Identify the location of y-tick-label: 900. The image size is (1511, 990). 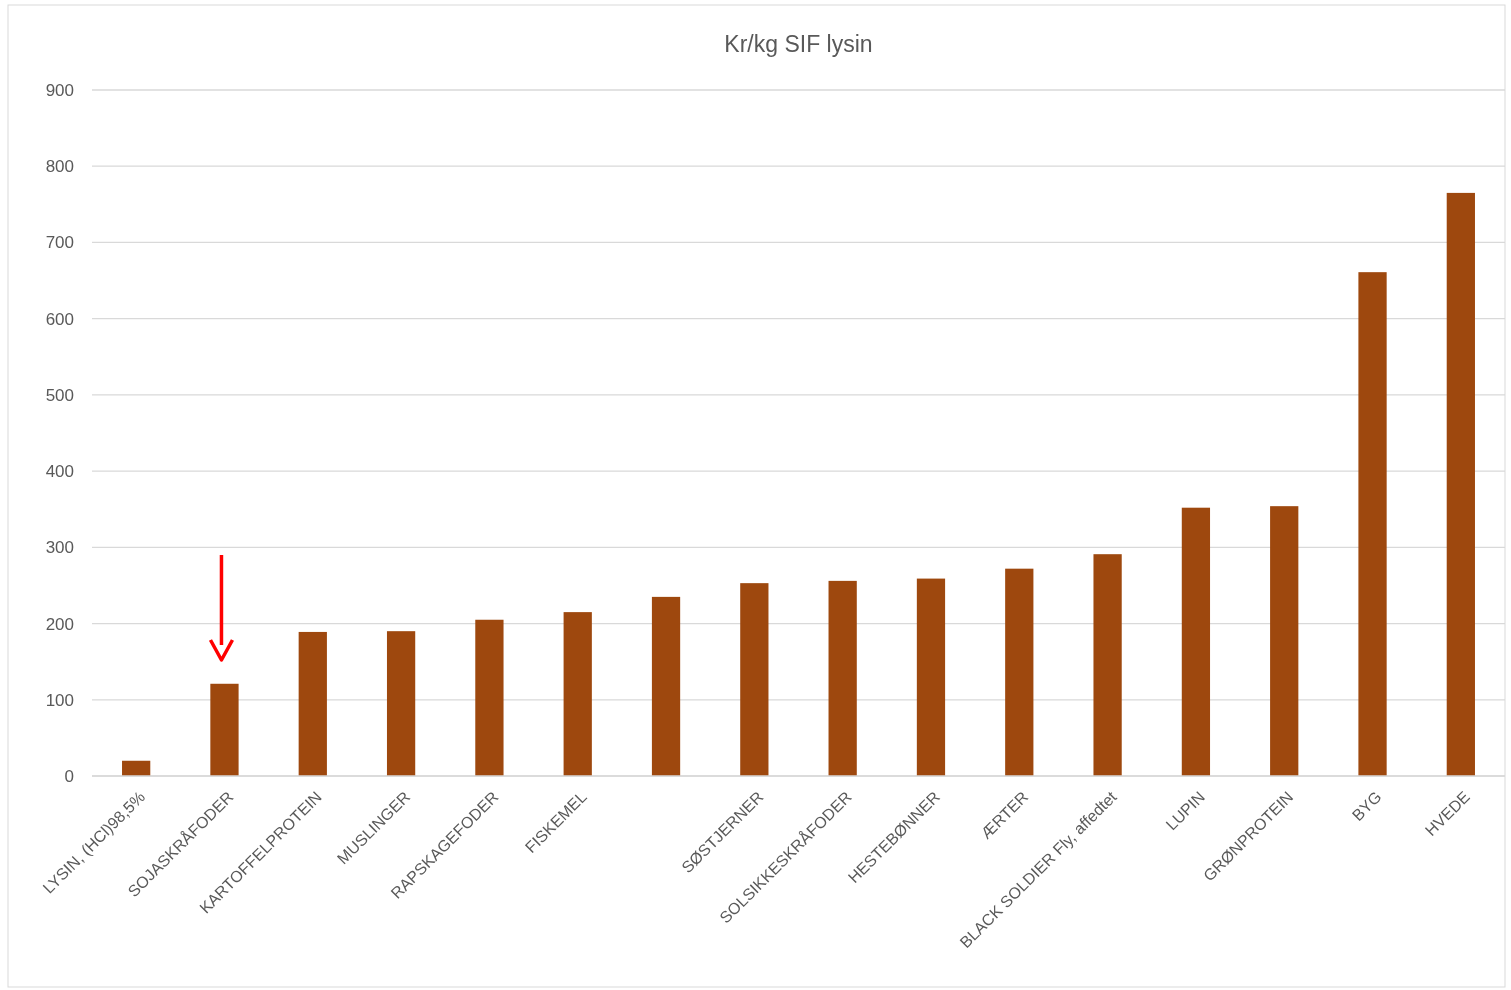
(59, 90).